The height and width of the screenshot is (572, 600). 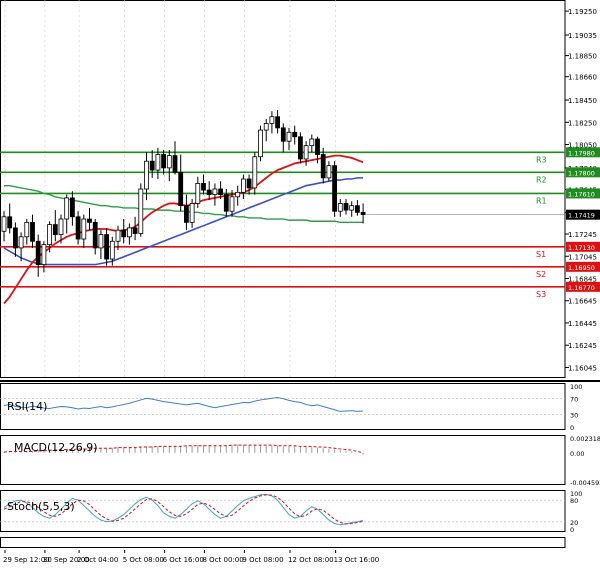 What do you see at coordinates (582, 279) in the screenshot?
I see `price-tick-label: 1.16845` at bounding box center [582, 279].